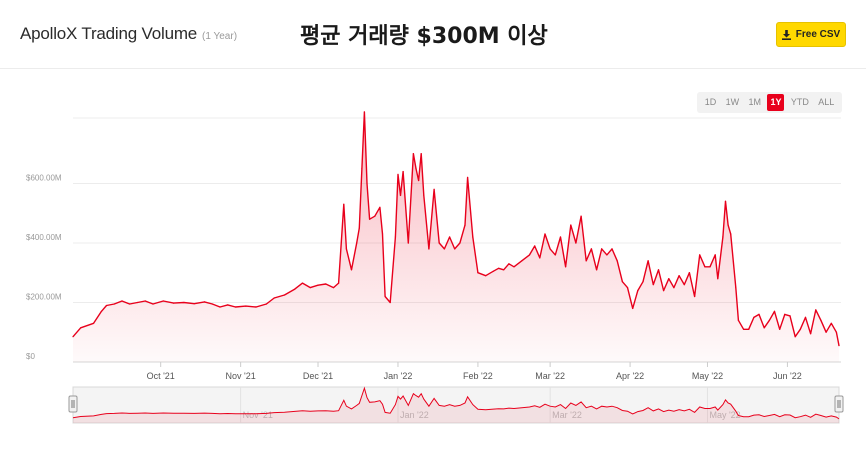 This screenshot has width=866, height=466. I want to click on range-option-1d: 1D, so click(710, 102).